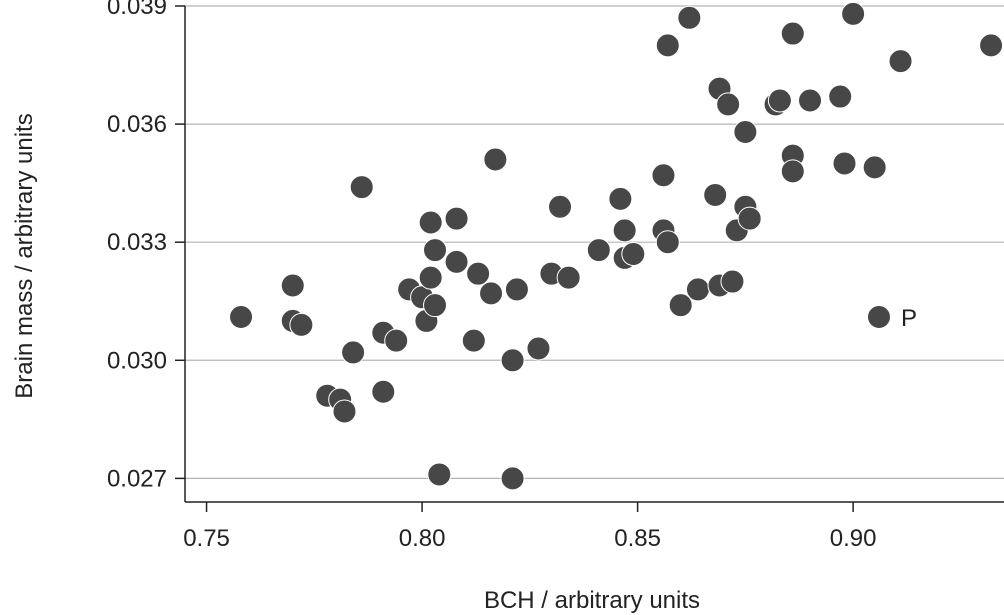  What do you see at coordinates (137, 478) in the screenshot?
I see `y-tick-label: 0.027` at bounding box center [137, 478].